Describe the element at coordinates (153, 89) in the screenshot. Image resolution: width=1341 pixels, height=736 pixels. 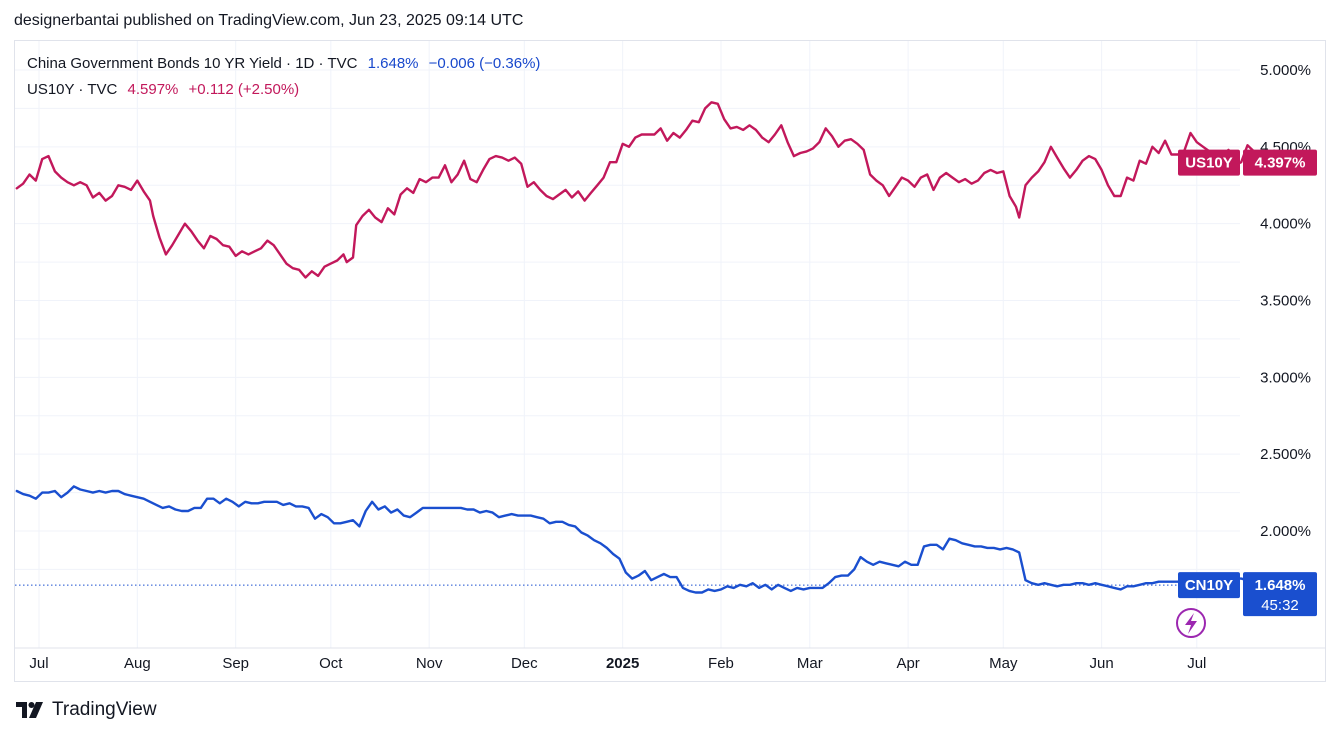
I see `legend-us-value: 4.597%` at that location.